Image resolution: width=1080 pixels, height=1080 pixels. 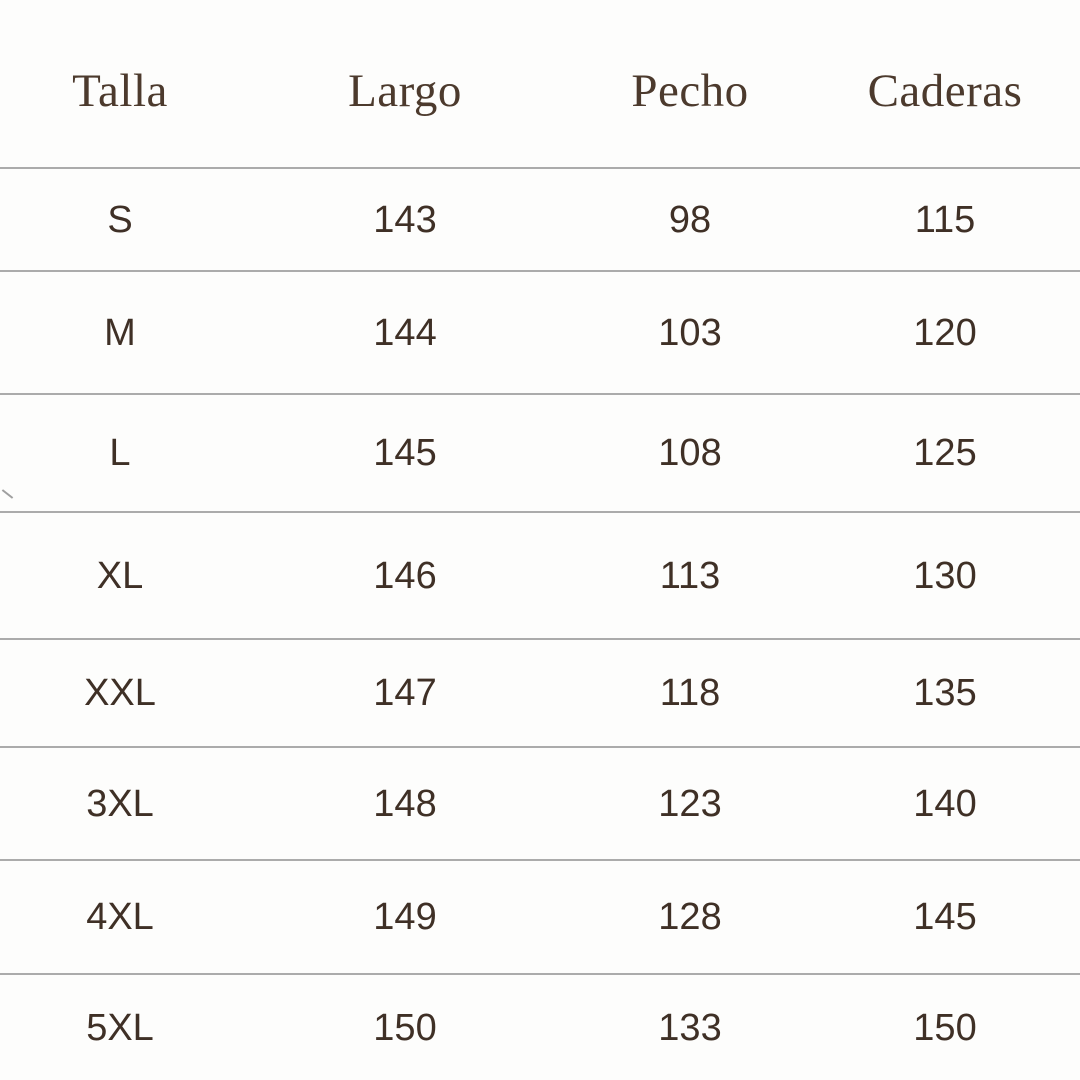 I want to click on cell-talla: XL, so click(x=120, y=575).